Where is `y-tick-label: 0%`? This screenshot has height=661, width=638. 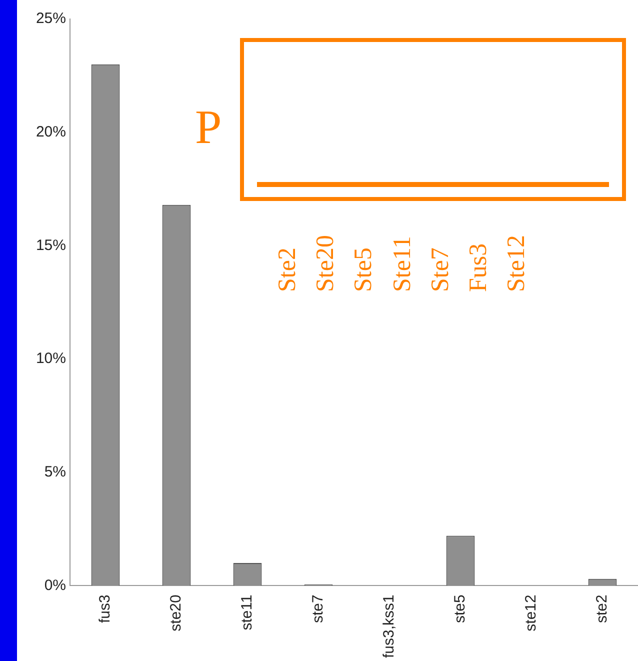
y-tick-label: 0% is located at coordinates (55, 585).